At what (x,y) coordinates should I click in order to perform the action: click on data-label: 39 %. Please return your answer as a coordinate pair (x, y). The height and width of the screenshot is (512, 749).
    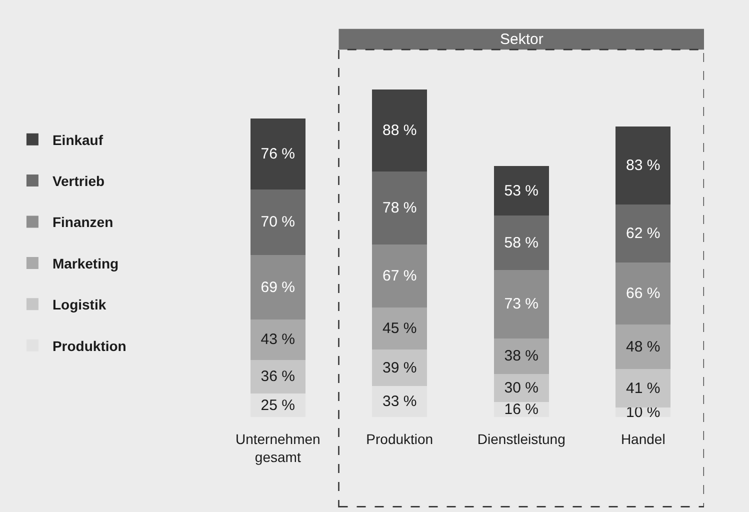
    Looking at the image, I should click on (399, 367).